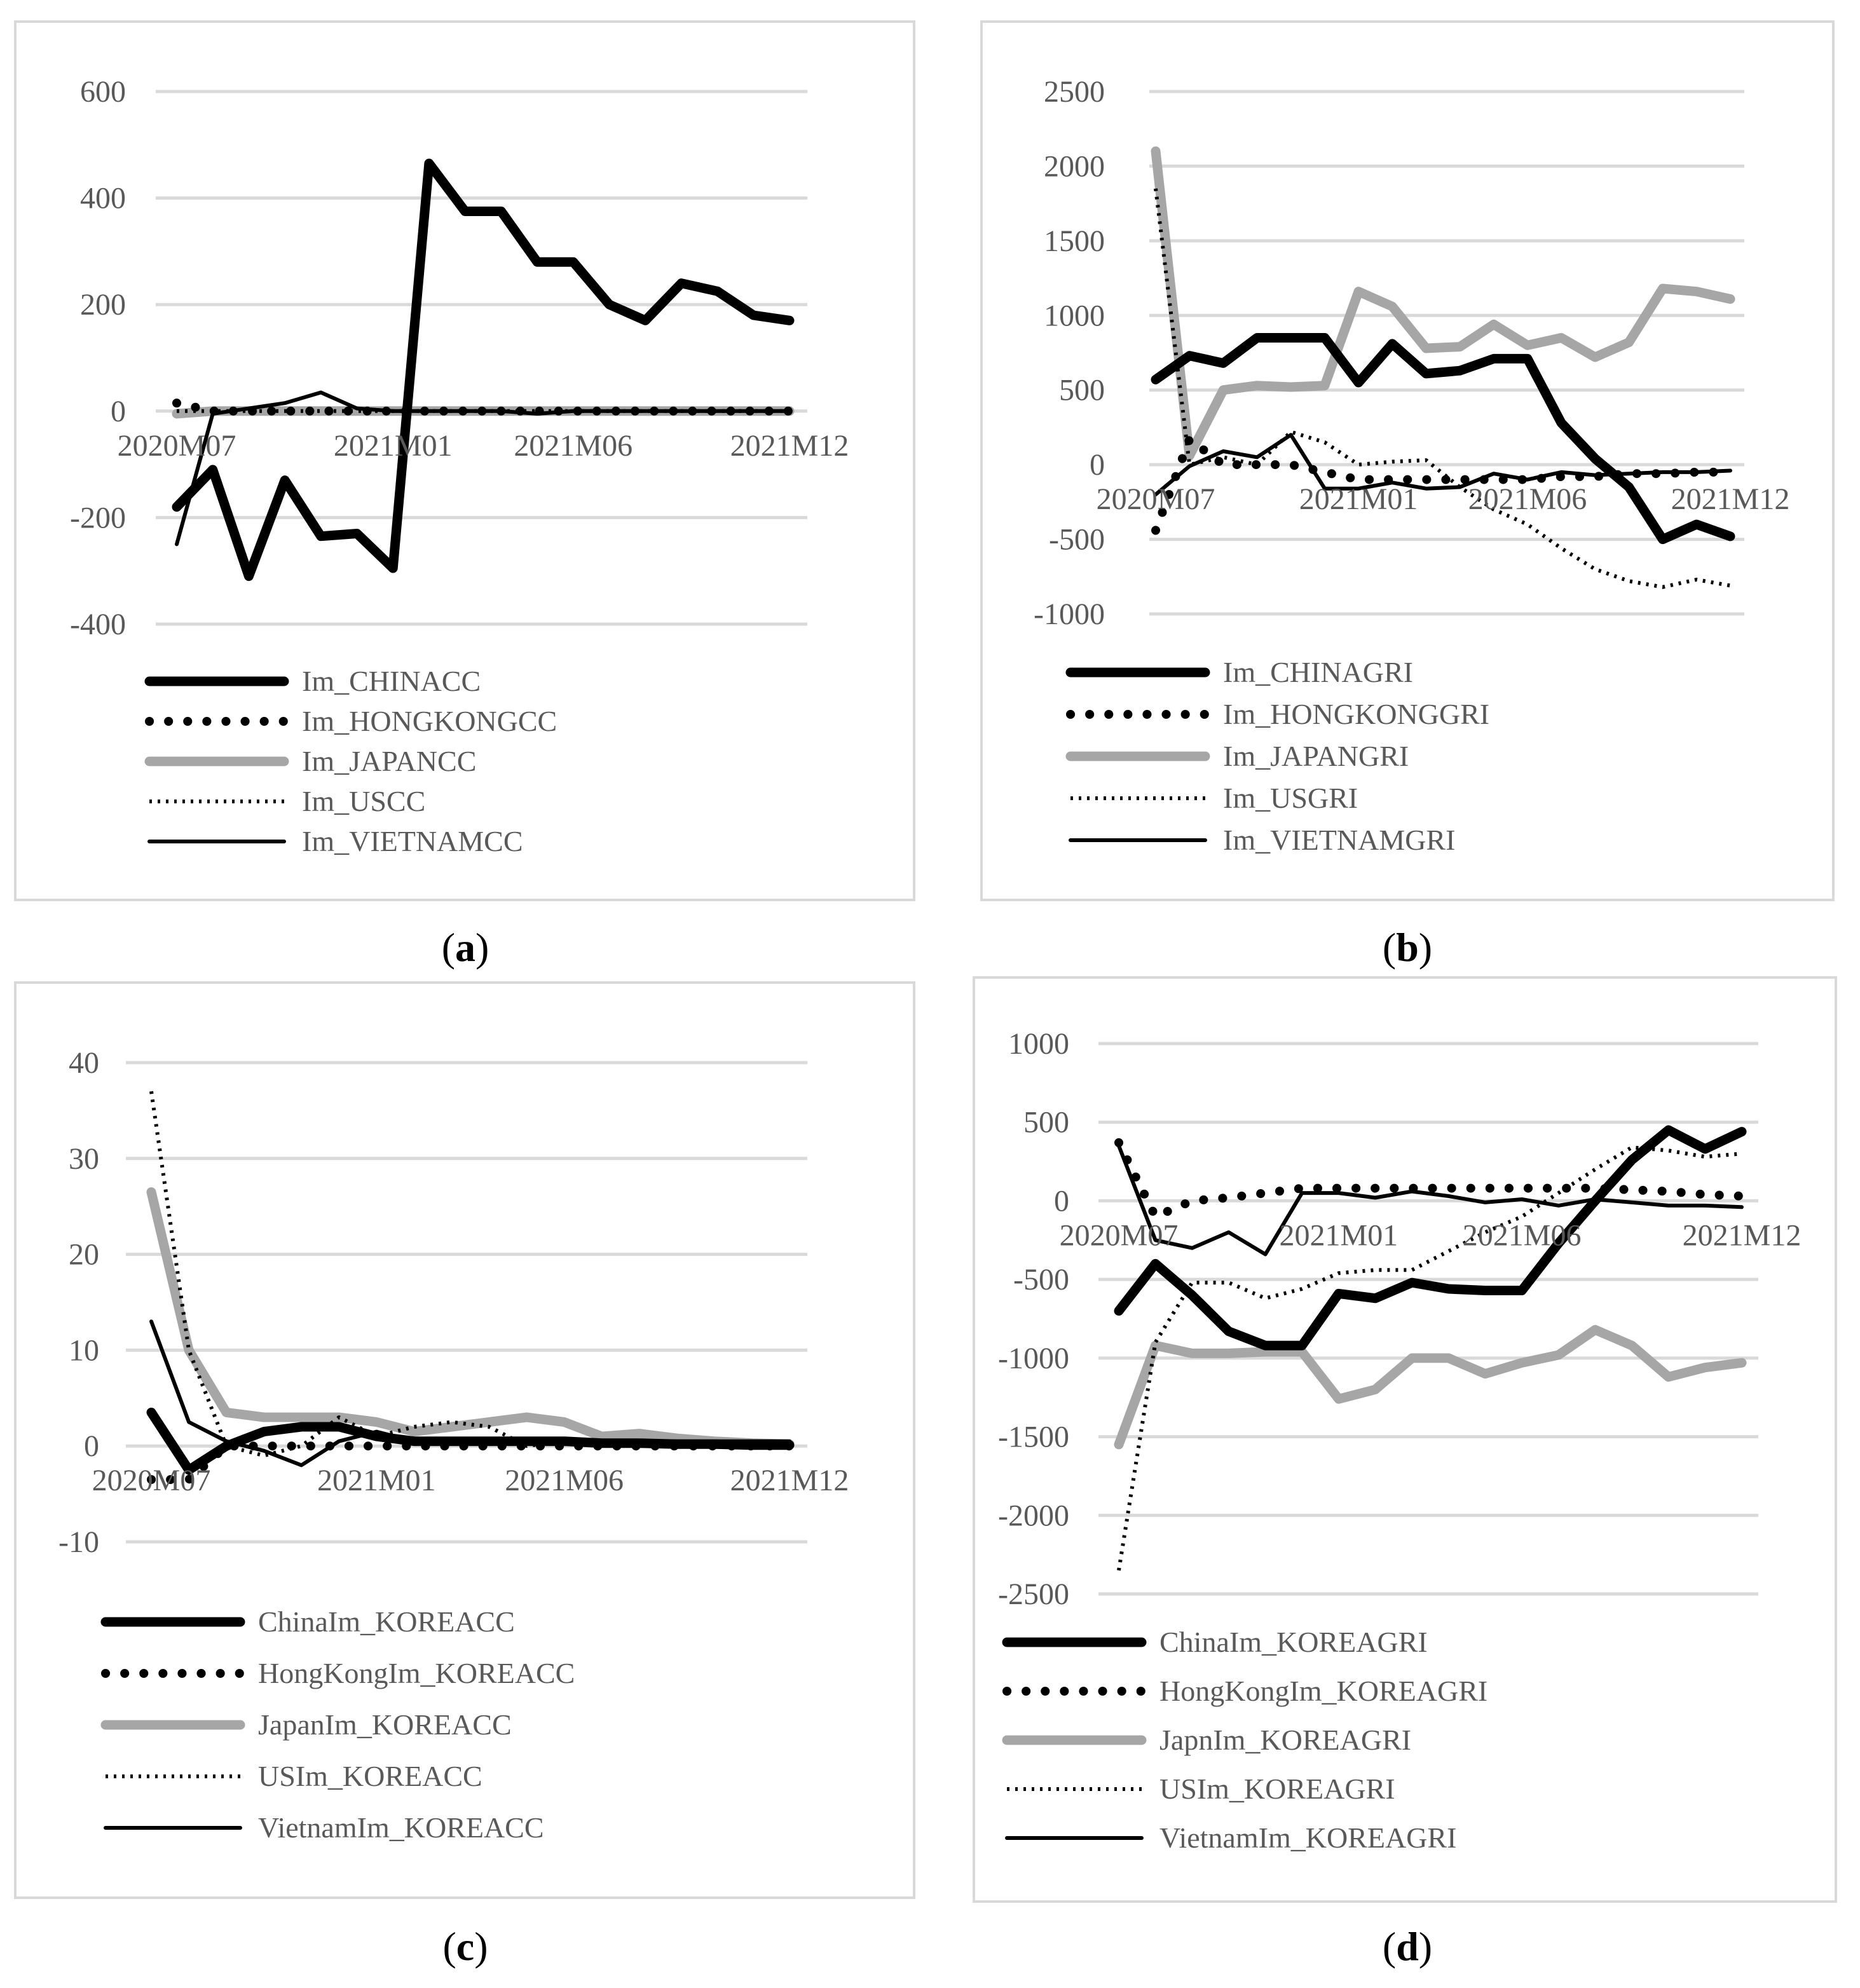 The image size is (1860, 1988). What do you see at coordinates (1074, 92) in the screenshot?
I see `y-tick-label: 2500` at bounding box center [1074, 92].